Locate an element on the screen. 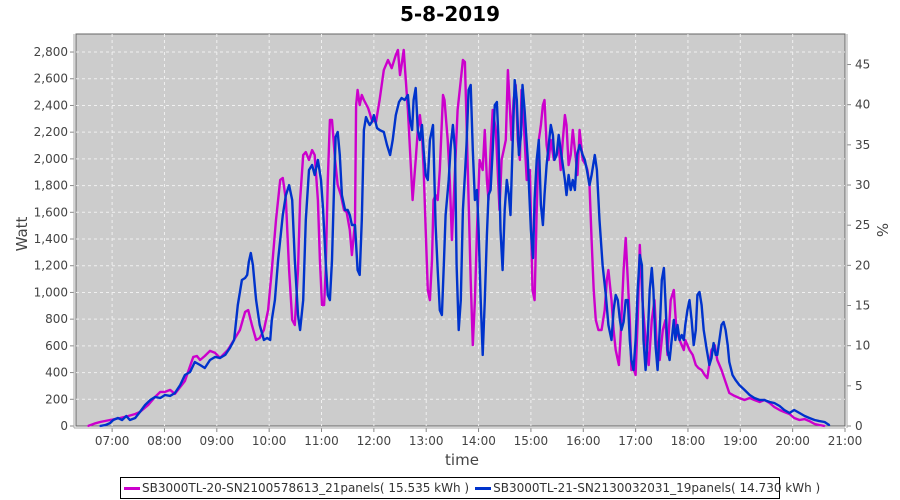  y-axis-label: Watt is located at coordinates (22, 233).